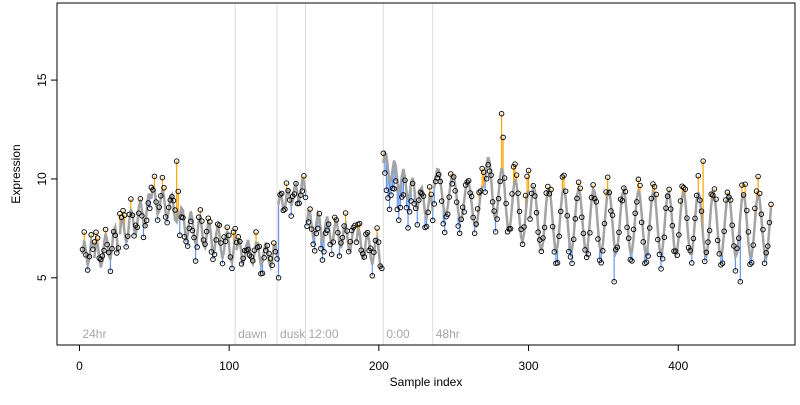  Describe the element at coordinates (229, 366) in the screenshot. I see `x-tick-label: 100` at that location.